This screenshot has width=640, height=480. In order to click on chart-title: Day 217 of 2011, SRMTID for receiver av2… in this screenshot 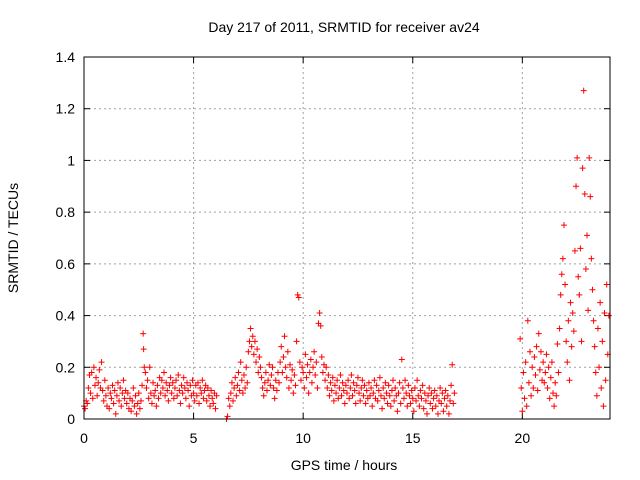, I will do `click(344, 27)`.